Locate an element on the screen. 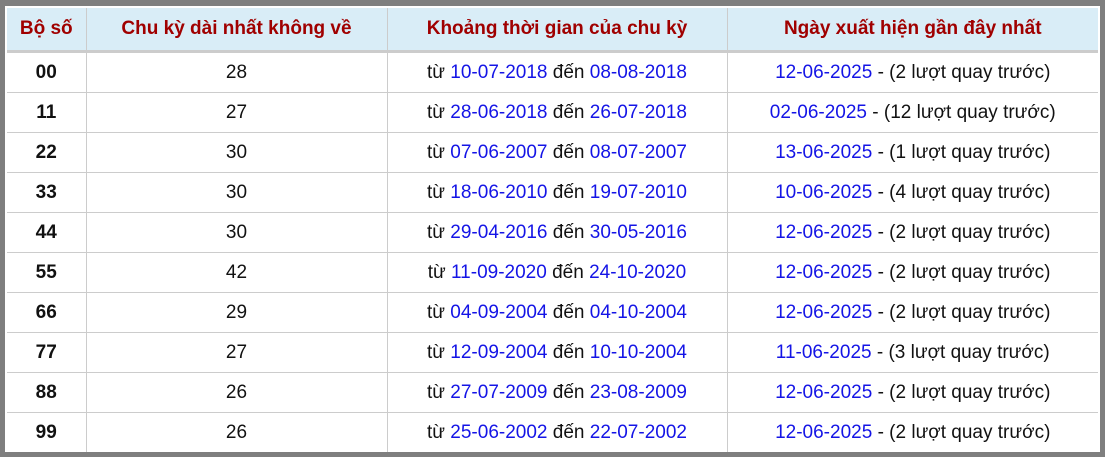 The image size is (1105, 457). start-date-link: 10-07-2018 is located at coordinates (499, 72).